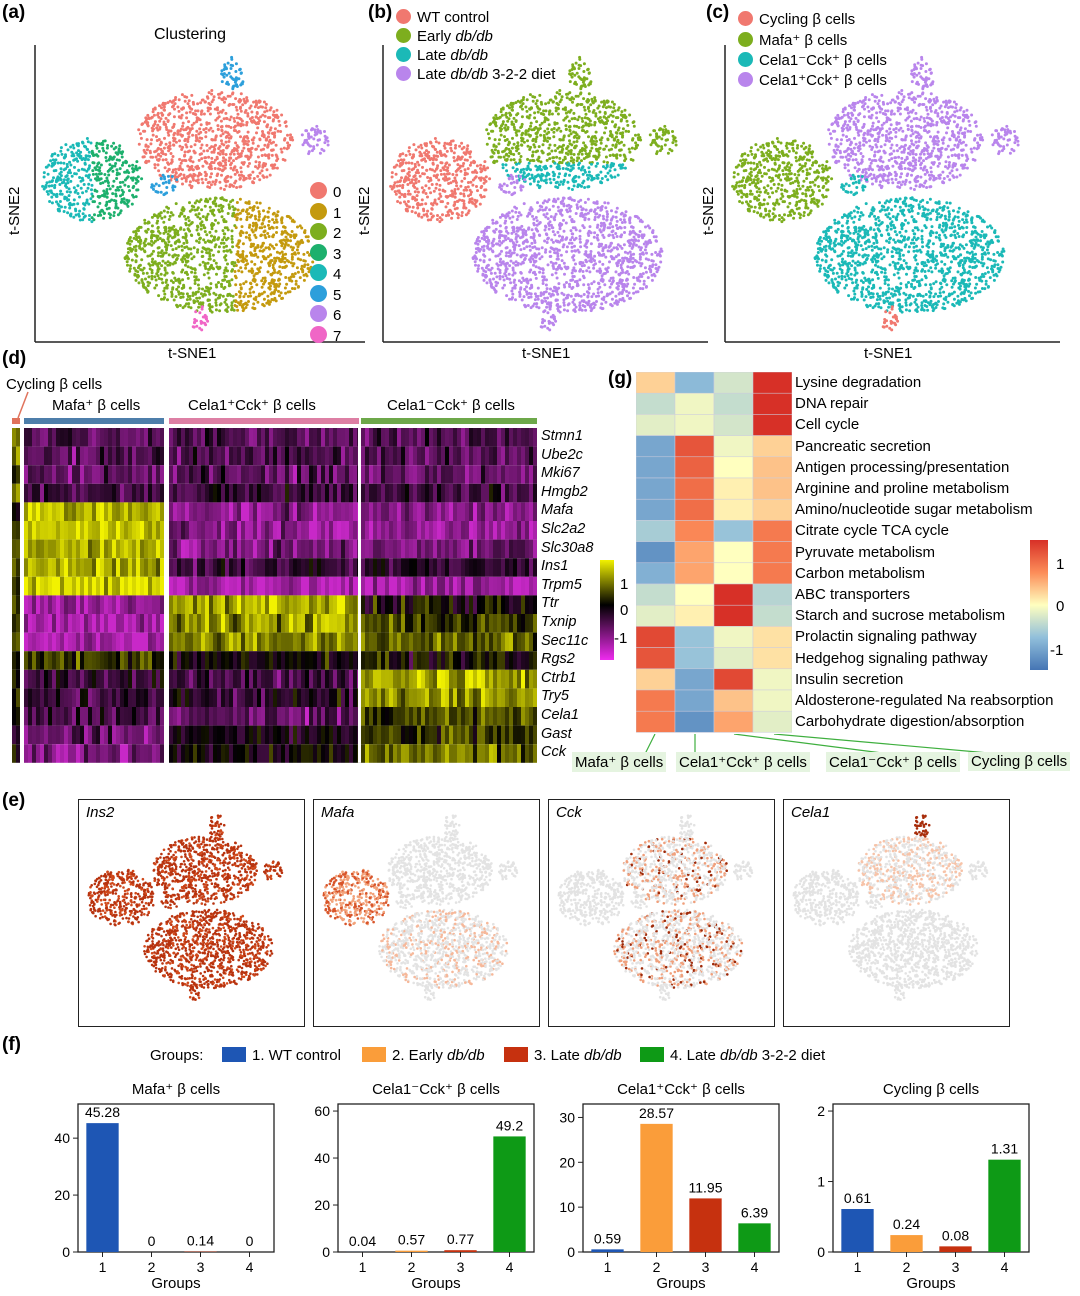  What do you see at coordinates (695, 1055) in the screenshot?
I see `groups-legend-text: 4. Late` at bounding box center [695, 1055].